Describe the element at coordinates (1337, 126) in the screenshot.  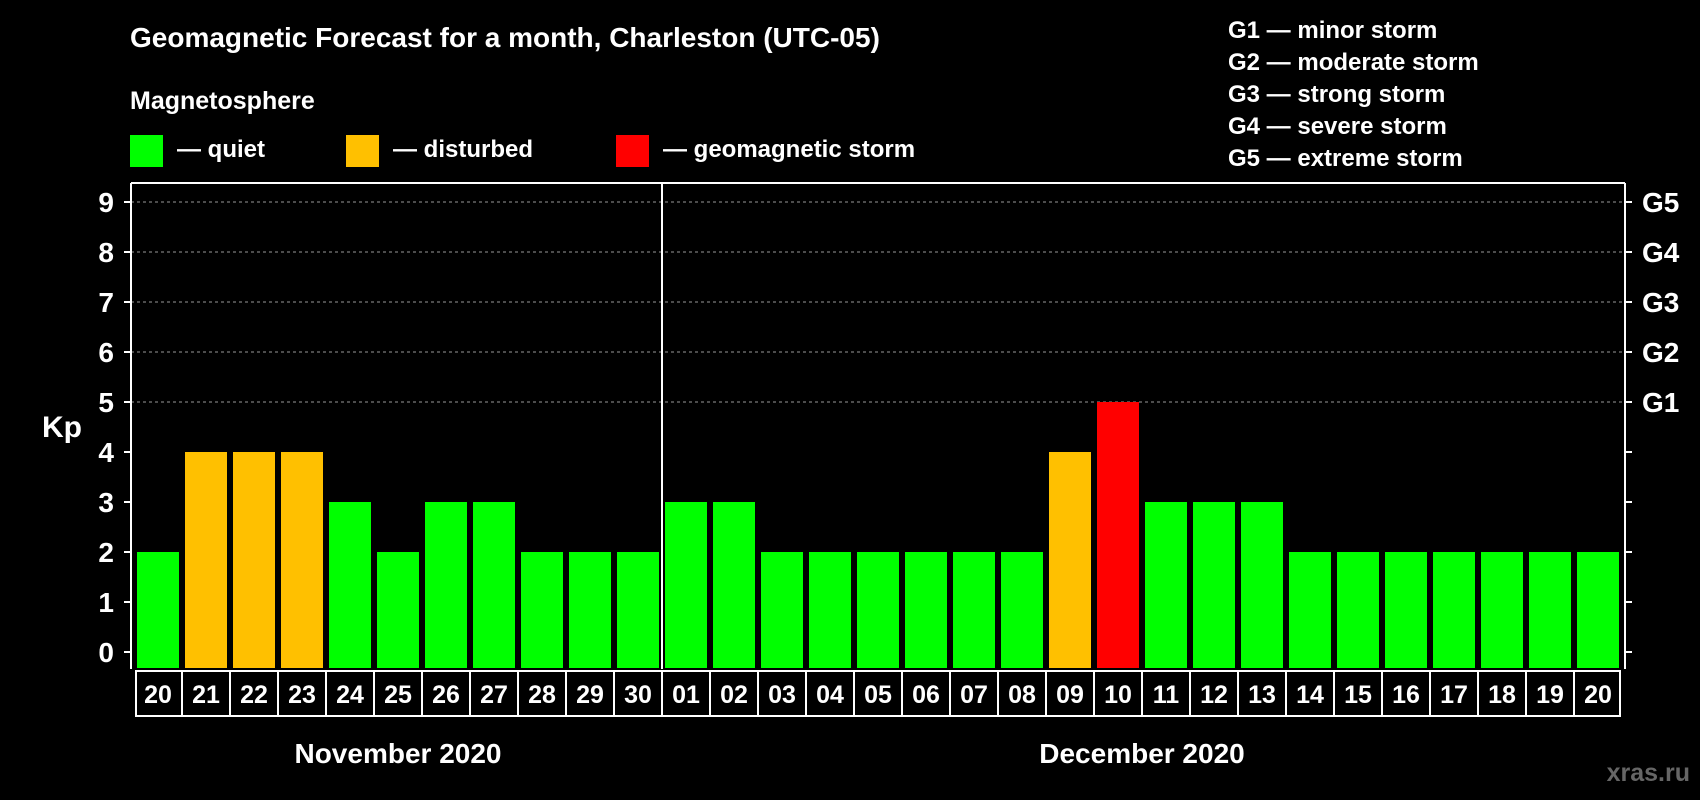
I see `storm-scale-g4: G4 — severe storm` at that location.